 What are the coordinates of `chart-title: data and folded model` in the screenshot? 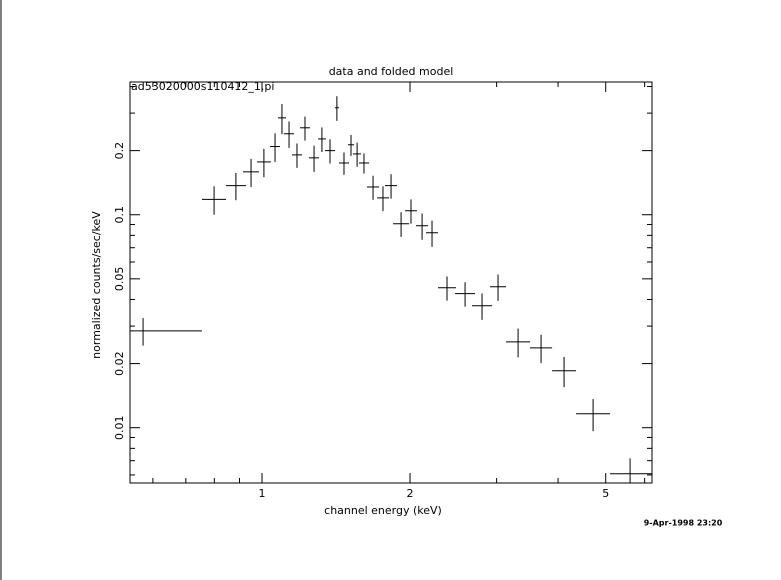 It's located at (391, 71).